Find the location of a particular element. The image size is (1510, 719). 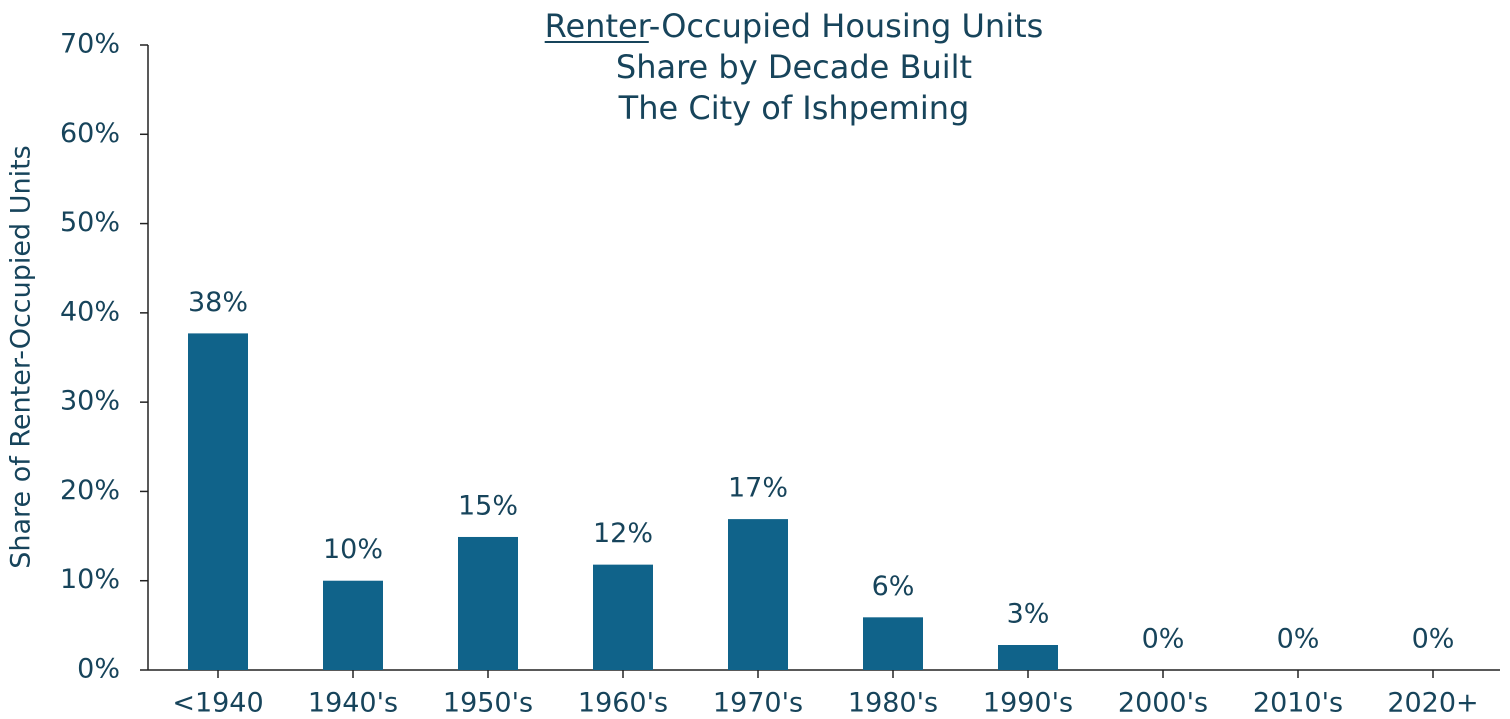

x-tick-label: 2020+ is located at coordinates (1432, 703).